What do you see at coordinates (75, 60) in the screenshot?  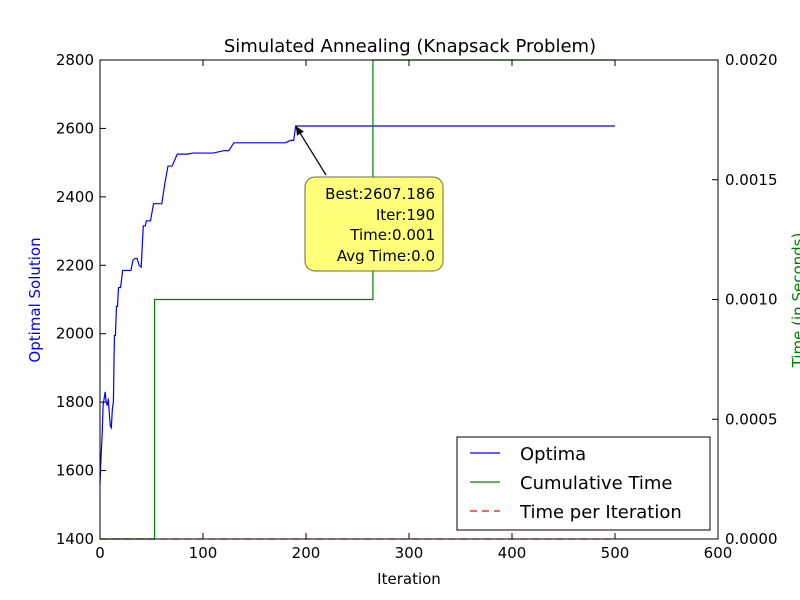 I see `left-y-tick-label: 2800` at bounding box center [75, 60].